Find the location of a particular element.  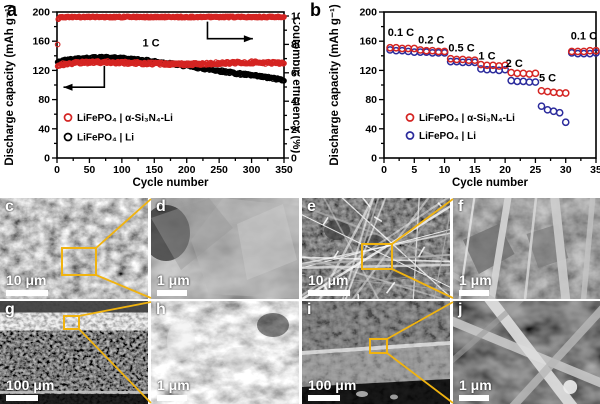

sem-image-f is located at coordinates (526, 248).